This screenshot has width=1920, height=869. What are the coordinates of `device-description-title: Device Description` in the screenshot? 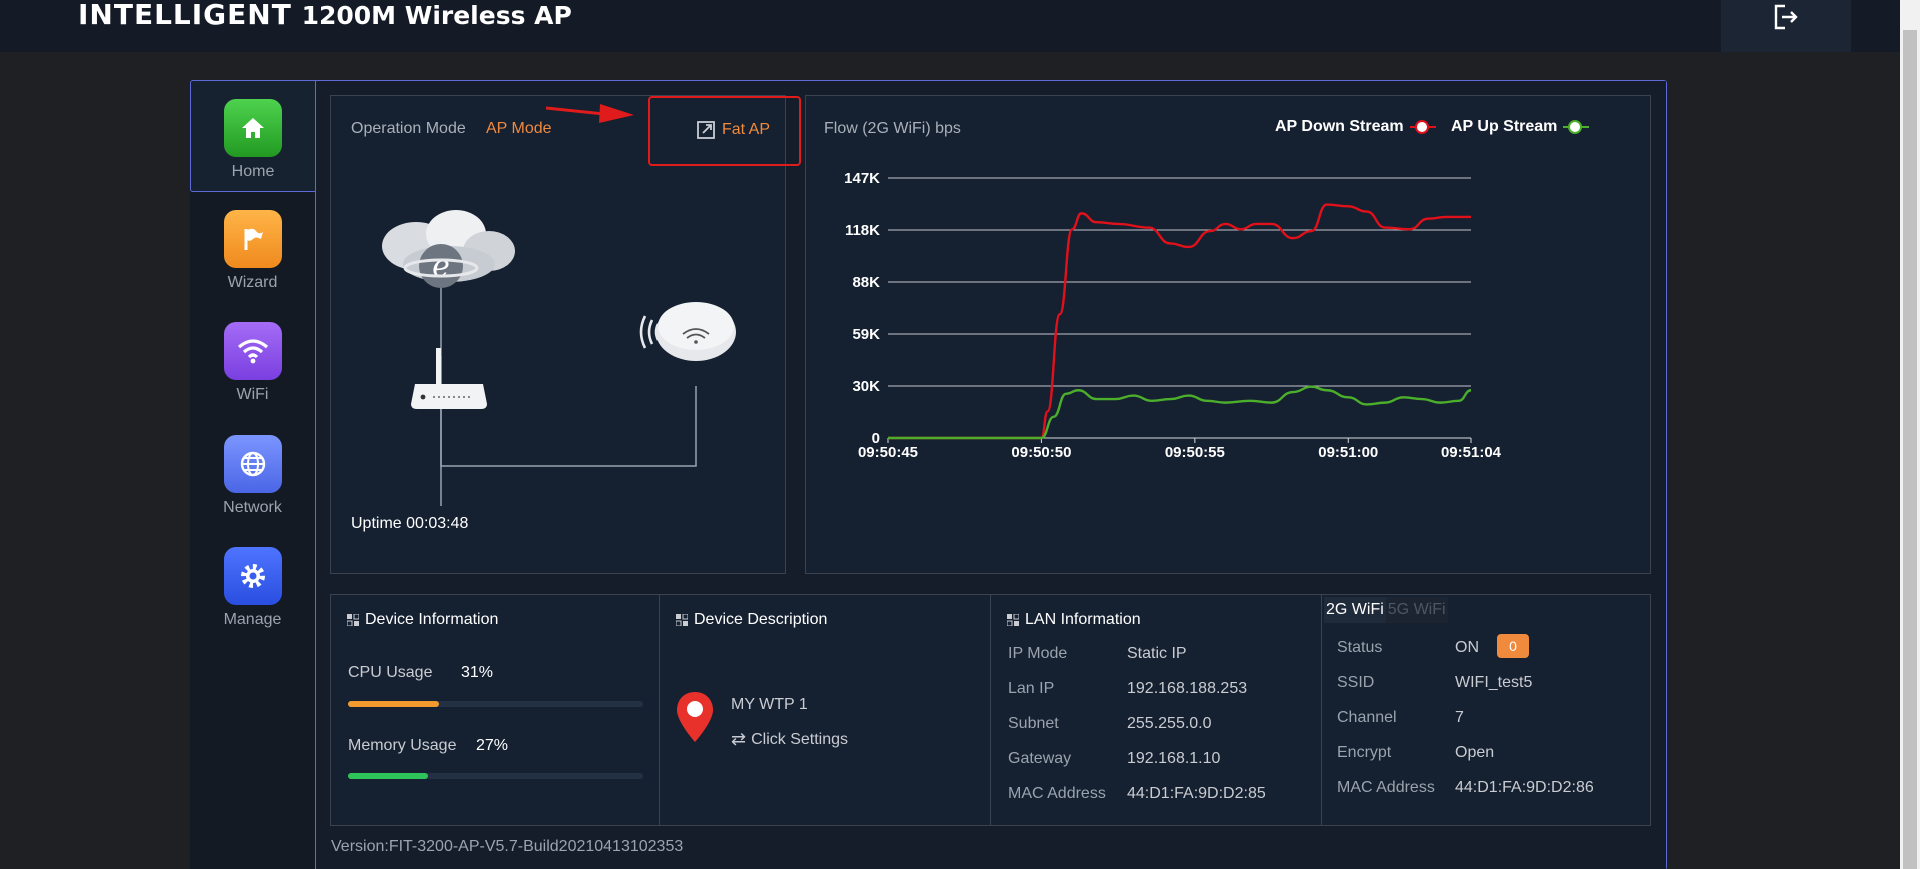 It's located at (751, 620).